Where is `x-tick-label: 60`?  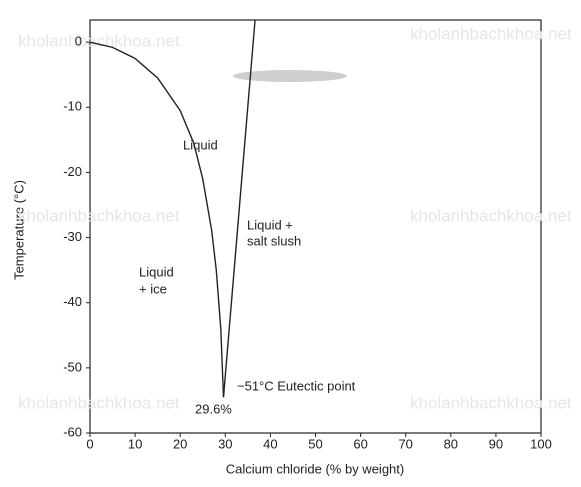
x-tick-label: 60 is located at coordinates (360, 443).